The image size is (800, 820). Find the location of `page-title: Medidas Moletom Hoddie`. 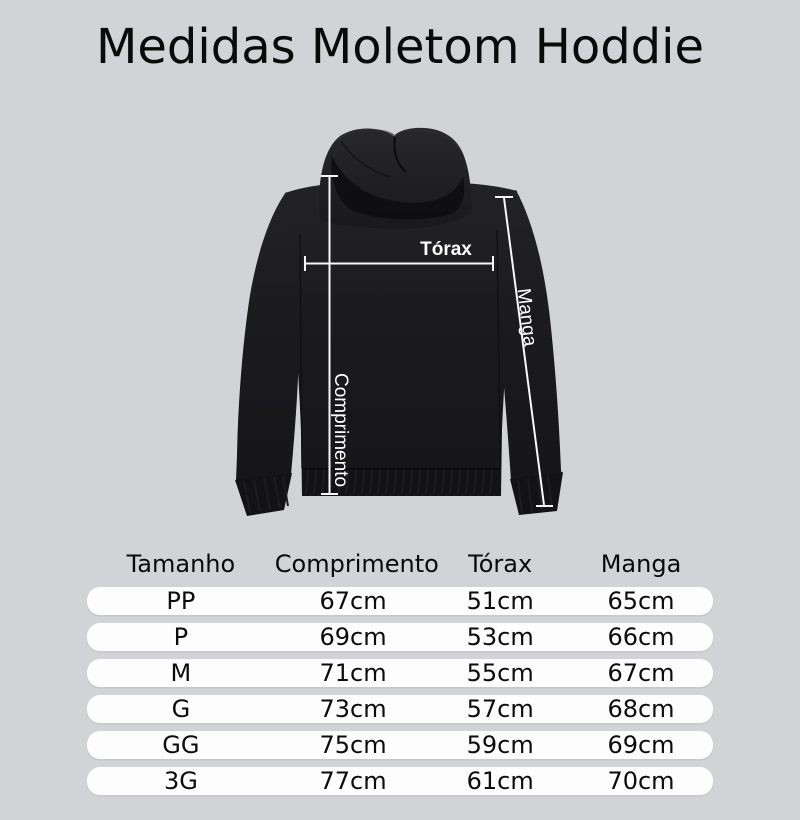

page-title: Medidas Moletom Hoddie is located at coordinates (399, 47).